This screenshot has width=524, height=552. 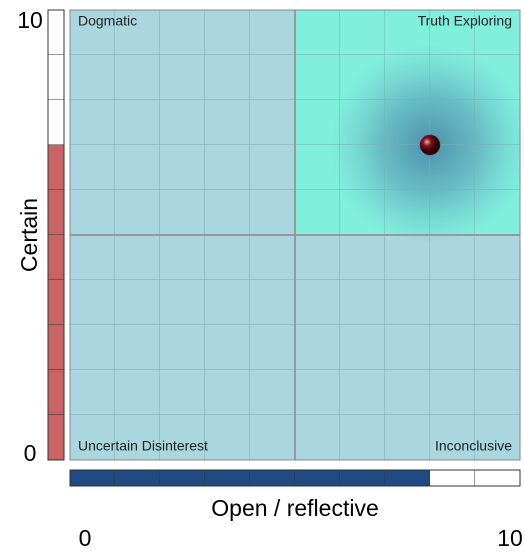 I want to click on quadrant-label: Truth Exploring, so click(x=465, y=21).